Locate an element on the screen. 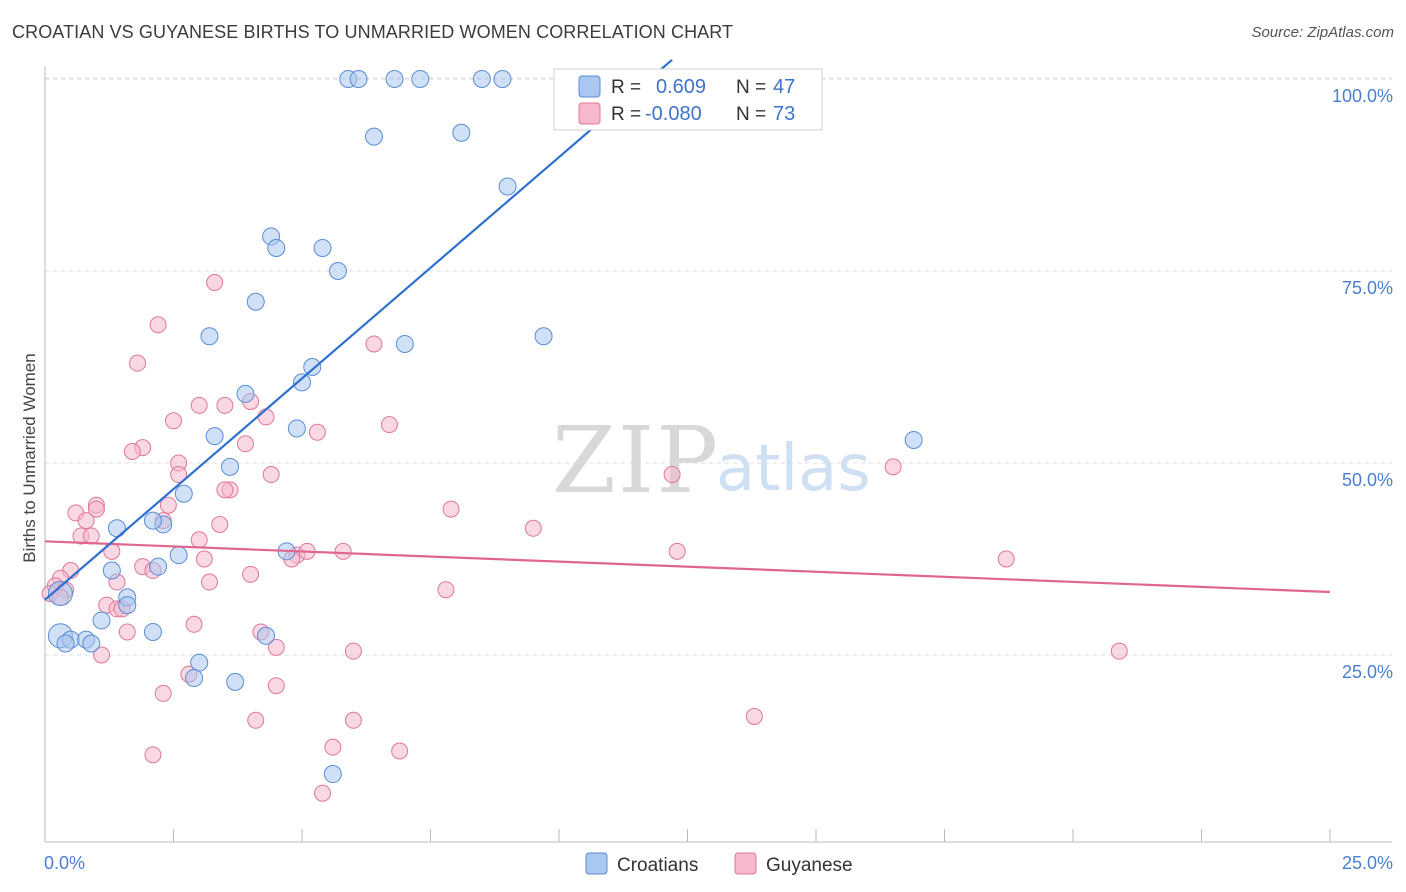 The width and height of the screenshot is (1406, 892). legend-n-value: 73 is located at coordinates (784, 114).